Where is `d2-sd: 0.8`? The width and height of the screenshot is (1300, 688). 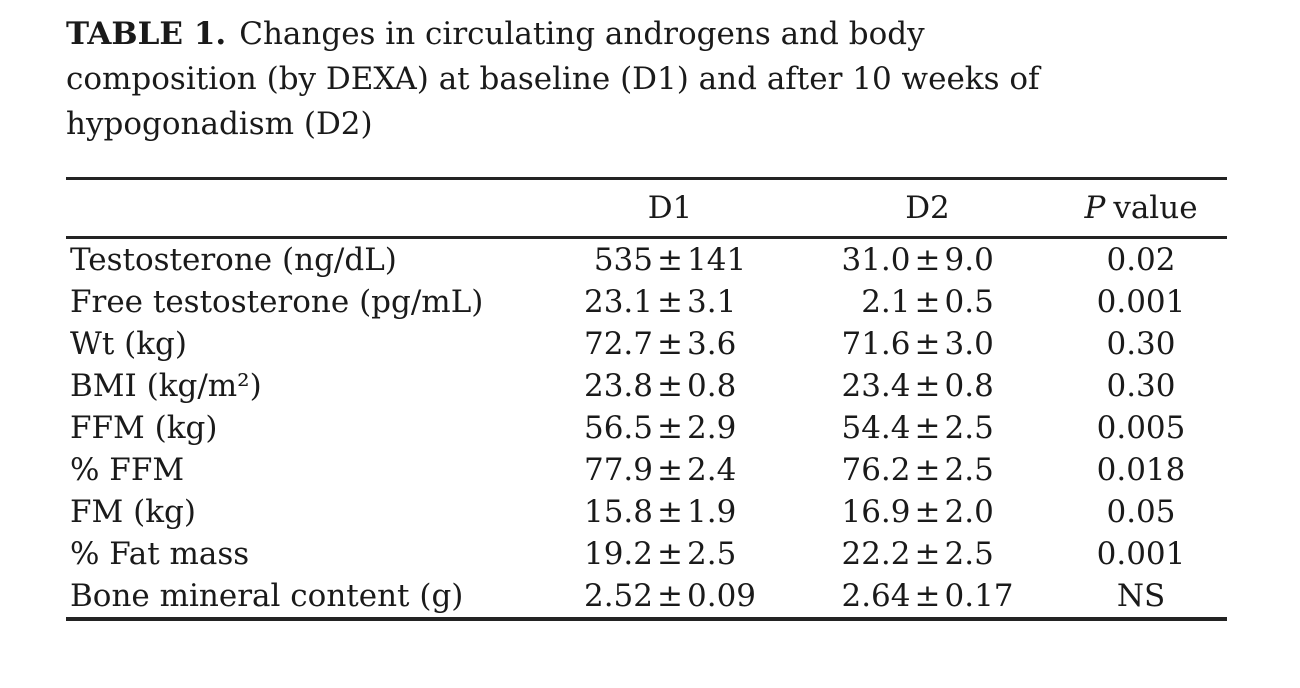 d2-sd: 0.8 is located at coordinates (969, 386).